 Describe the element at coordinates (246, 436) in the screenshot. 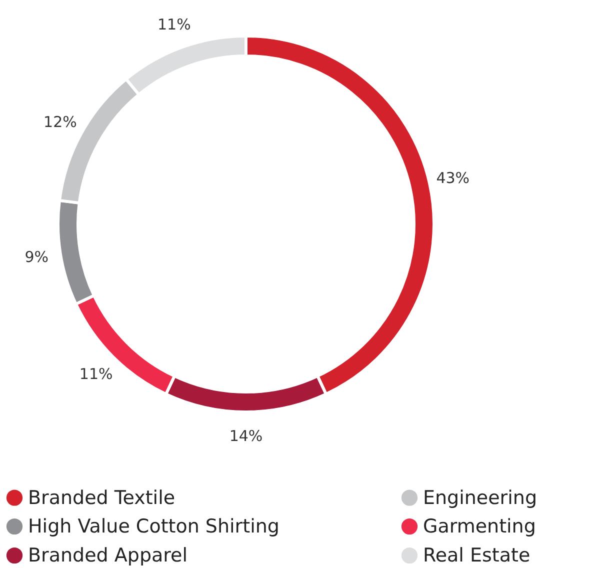

I see `data-label: 14%` at that location.